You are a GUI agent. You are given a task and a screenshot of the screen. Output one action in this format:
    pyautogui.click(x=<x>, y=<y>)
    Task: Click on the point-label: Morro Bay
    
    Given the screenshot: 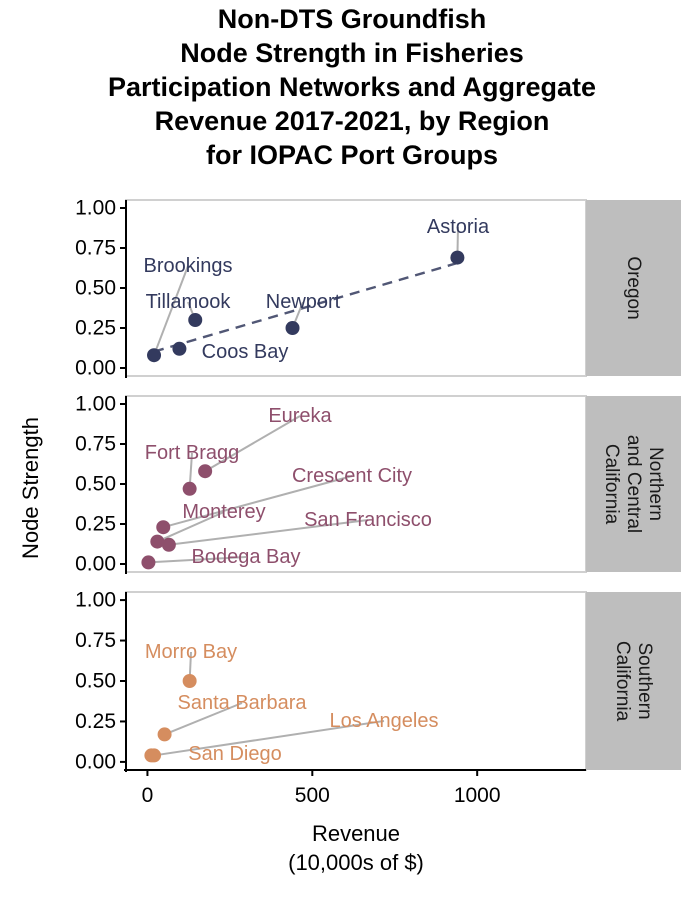 What is the action you would take?
    pyautogui.click(x=191, y=652)
    